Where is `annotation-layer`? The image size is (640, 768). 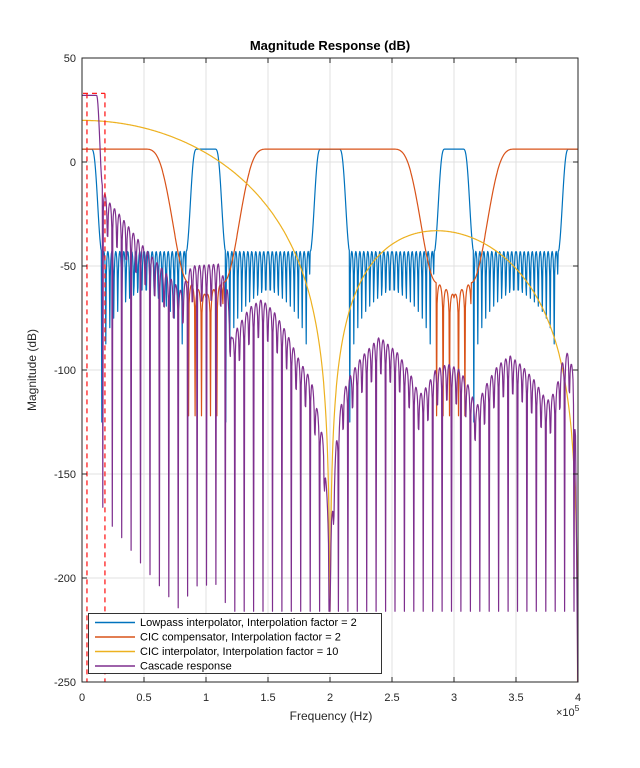 annotation-layer is located at coordinates (94, 387).